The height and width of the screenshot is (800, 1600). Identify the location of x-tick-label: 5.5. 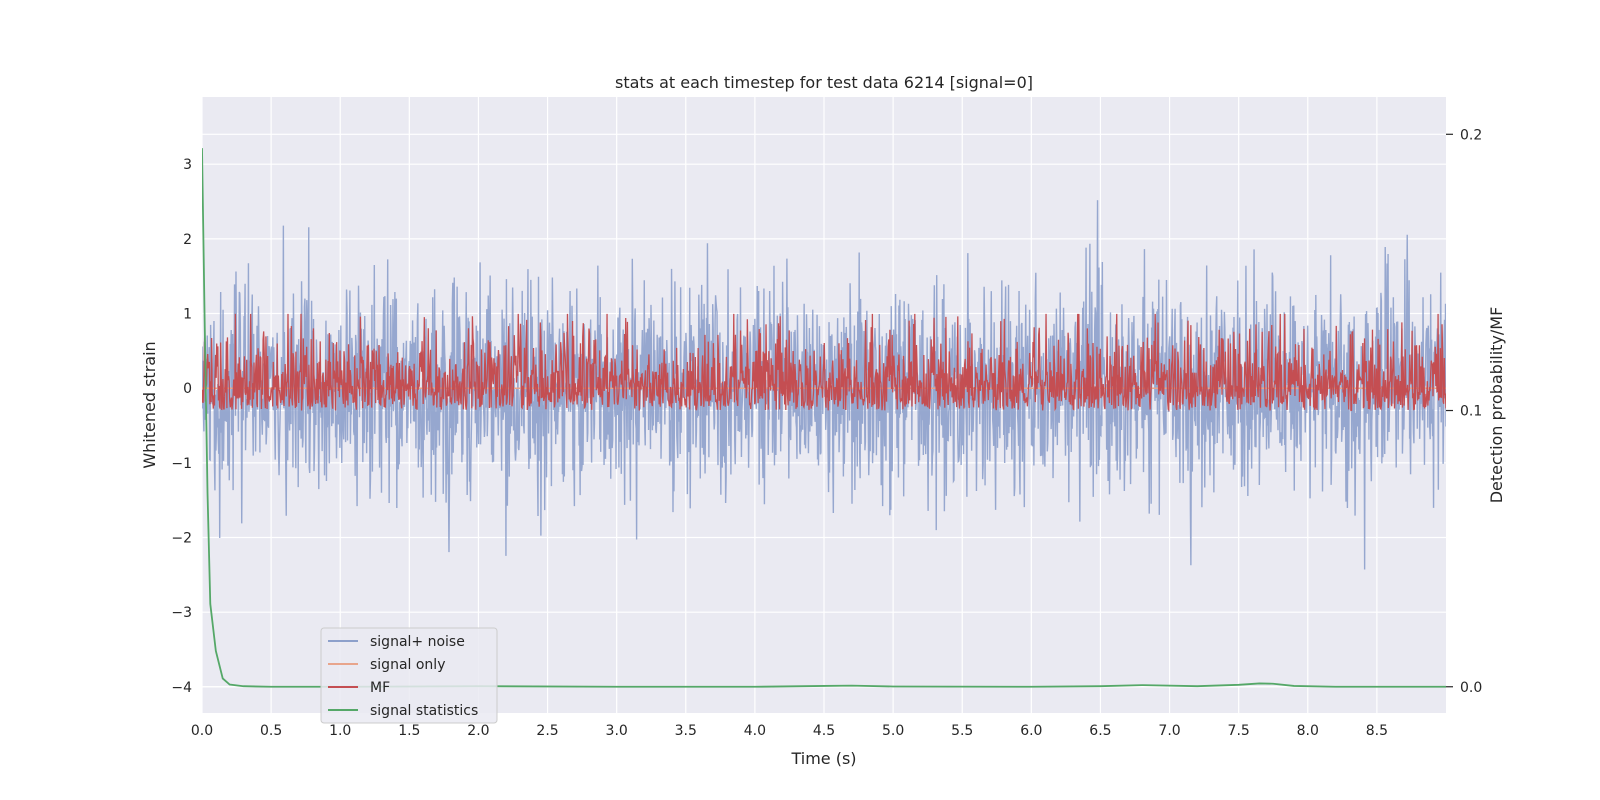
(962, 731).